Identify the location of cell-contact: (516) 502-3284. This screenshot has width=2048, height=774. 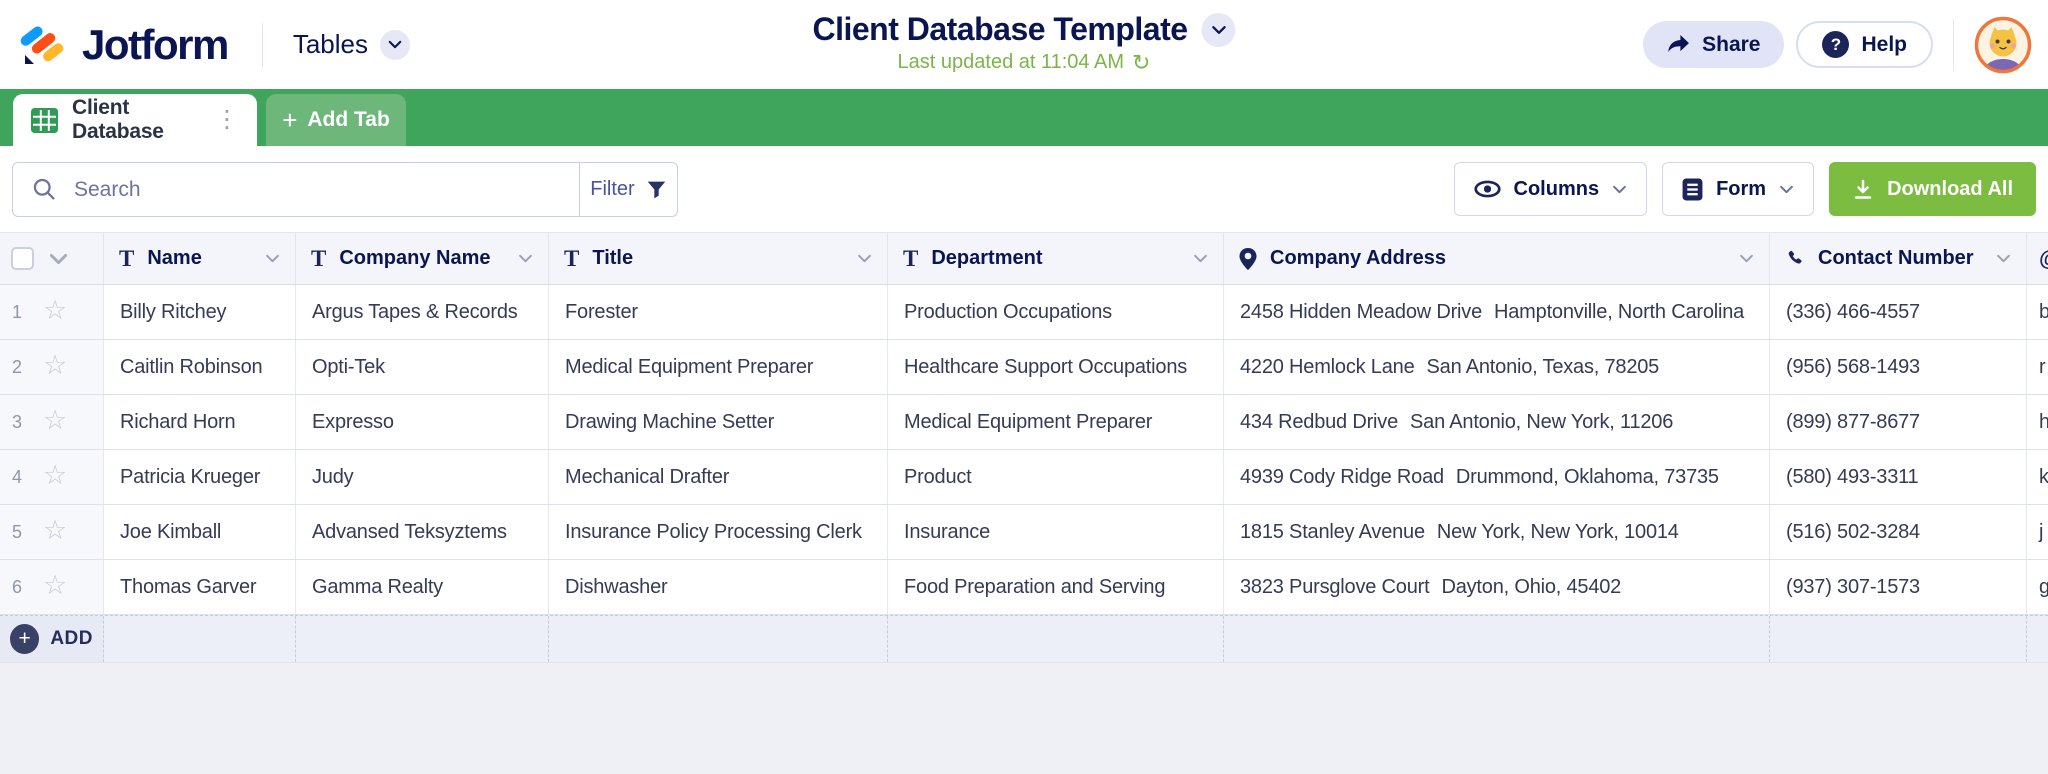
(1898, 532).